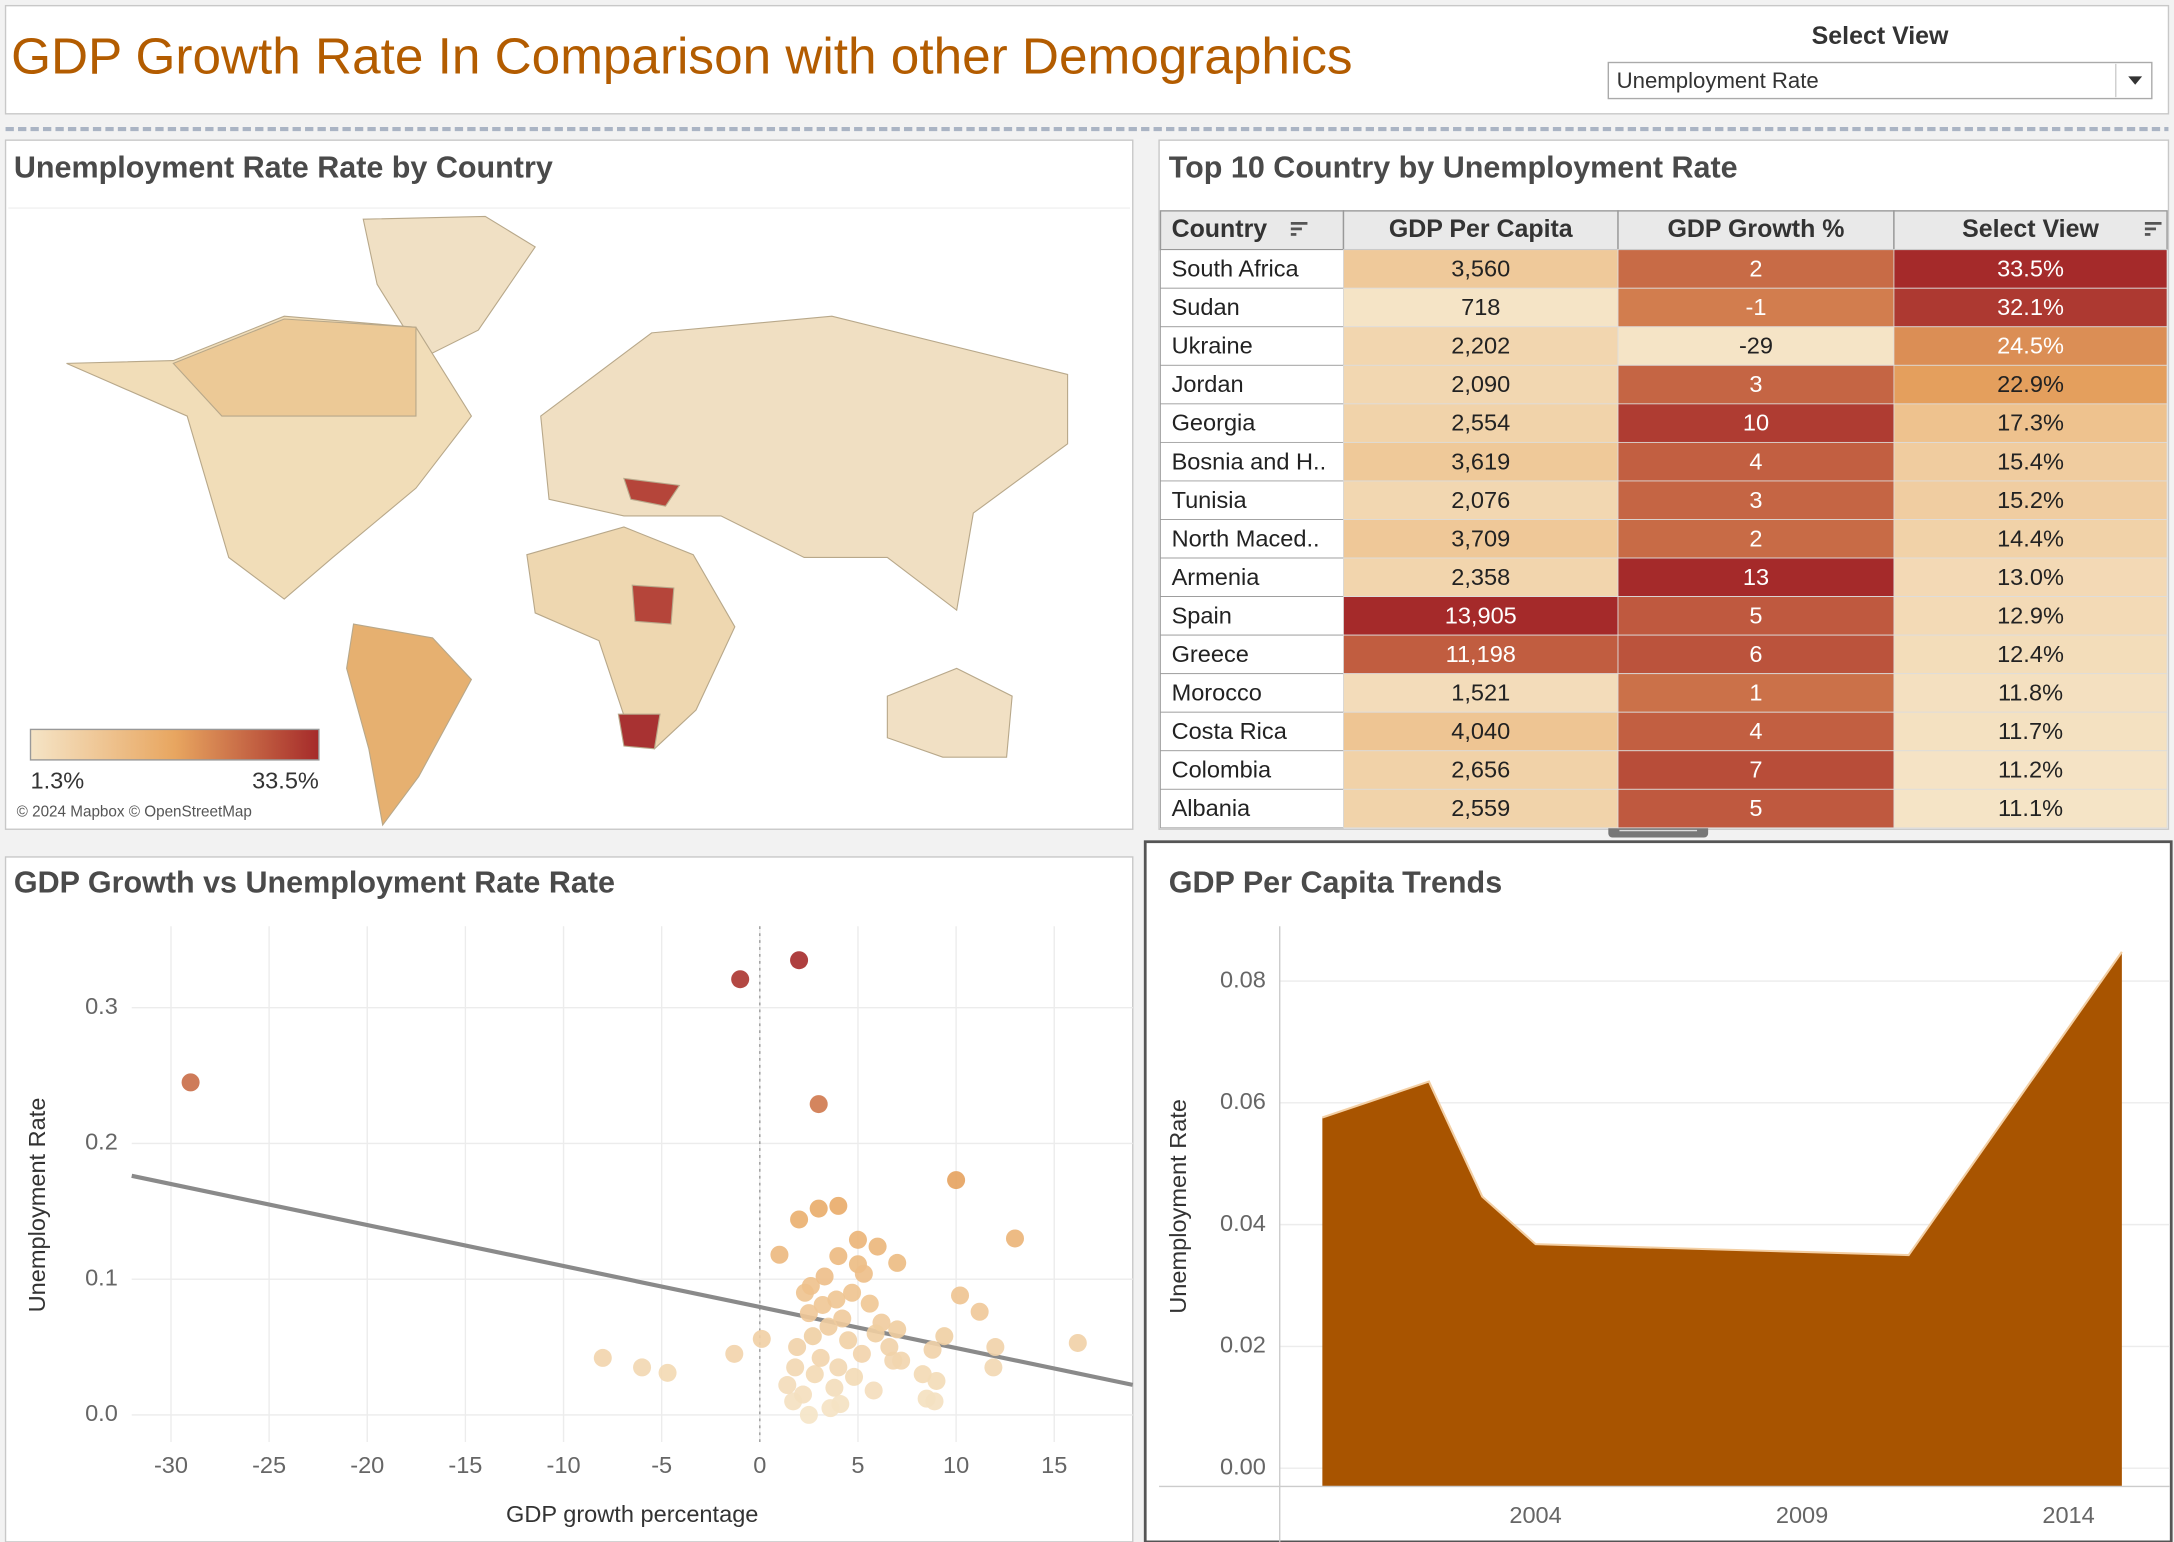  What do you see at coordinates (1535, 1515) in the screenshot?
I see `x-tick-label: 2004` at bounding box center [1535, 1515].